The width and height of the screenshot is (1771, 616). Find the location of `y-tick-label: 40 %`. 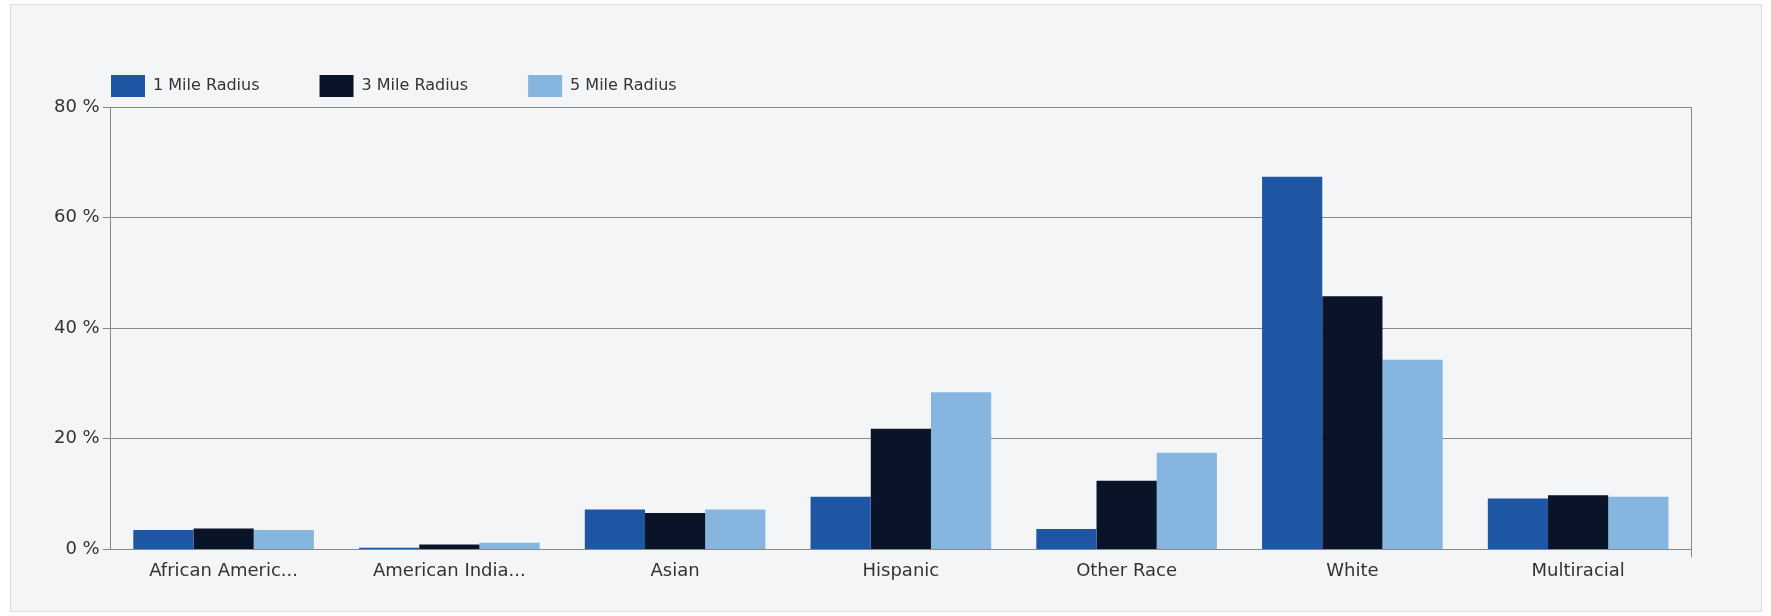

y-tick-label: 40 % is located at coordinates (77, 326).